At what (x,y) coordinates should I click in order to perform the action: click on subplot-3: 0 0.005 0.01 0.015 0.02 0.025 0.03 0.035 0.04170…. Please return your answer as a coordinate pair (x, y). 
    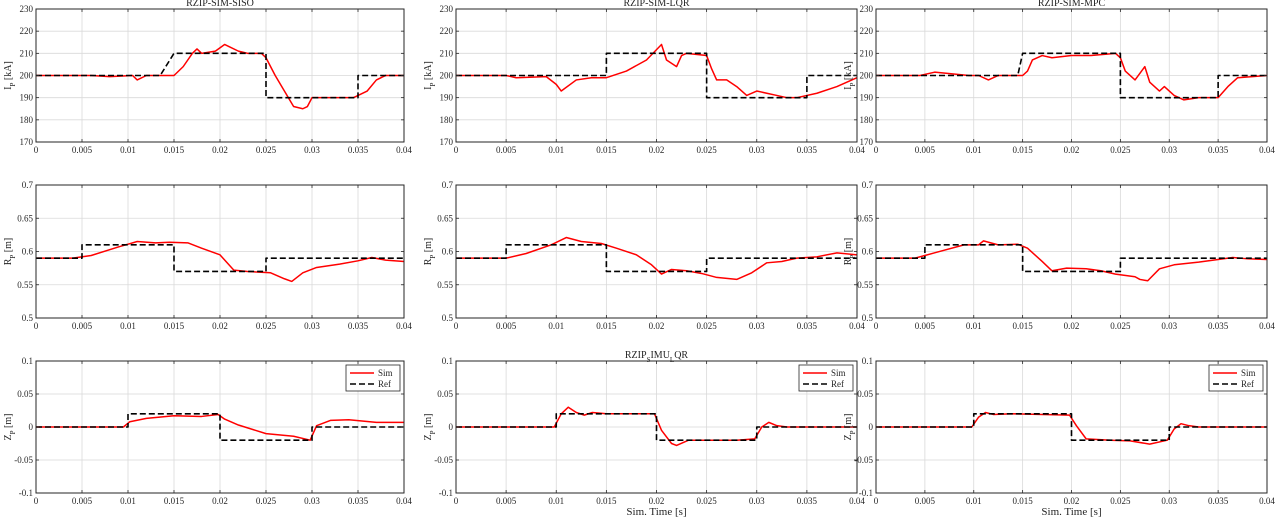
    Looking at the image, I should click on (1059, 77).